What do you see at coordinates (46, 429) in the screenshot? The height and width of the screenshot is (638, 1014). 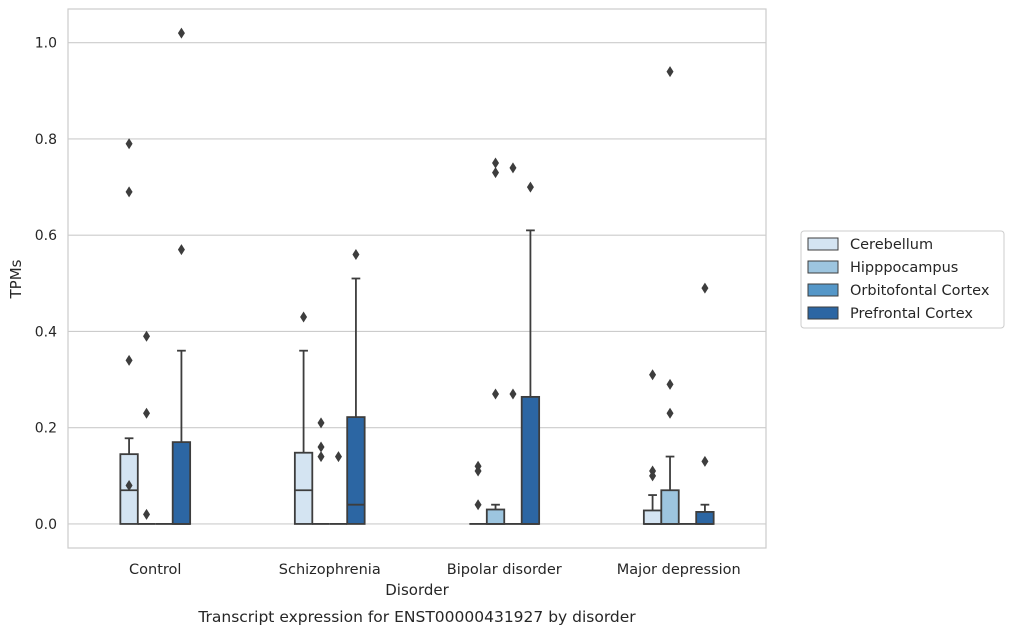 I see `y-tick-label: 0.2` at bounding box center [46, 429].